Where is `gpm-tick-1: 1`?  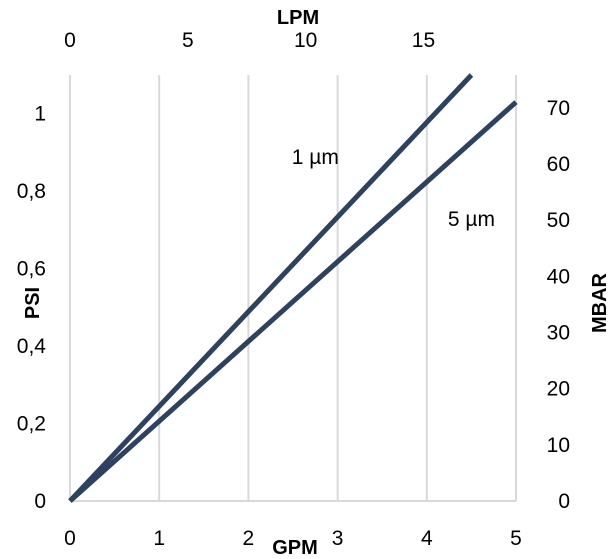
gpm-tick-1: 1 is located at coordinates (159, 538).